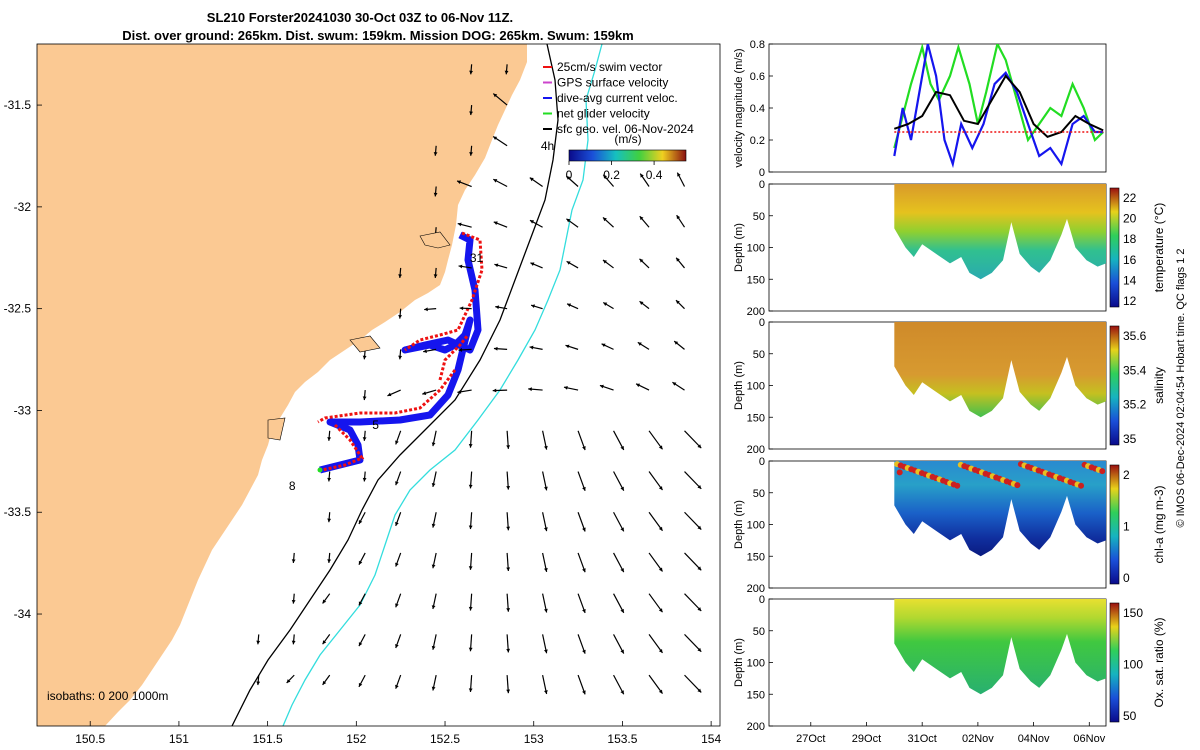  I want to click on map-xtick-label: 153.5, so click(622, 739).